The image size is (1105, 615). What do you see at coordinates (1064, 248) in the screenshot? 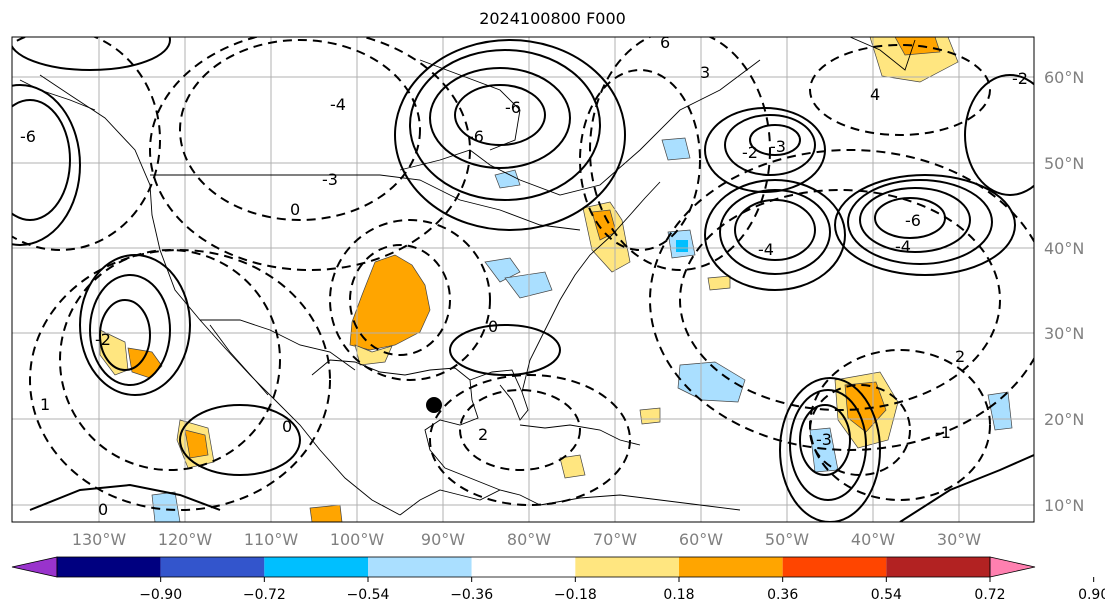
I see `lat-label: 40°N` at bounding box center [1064, 248].